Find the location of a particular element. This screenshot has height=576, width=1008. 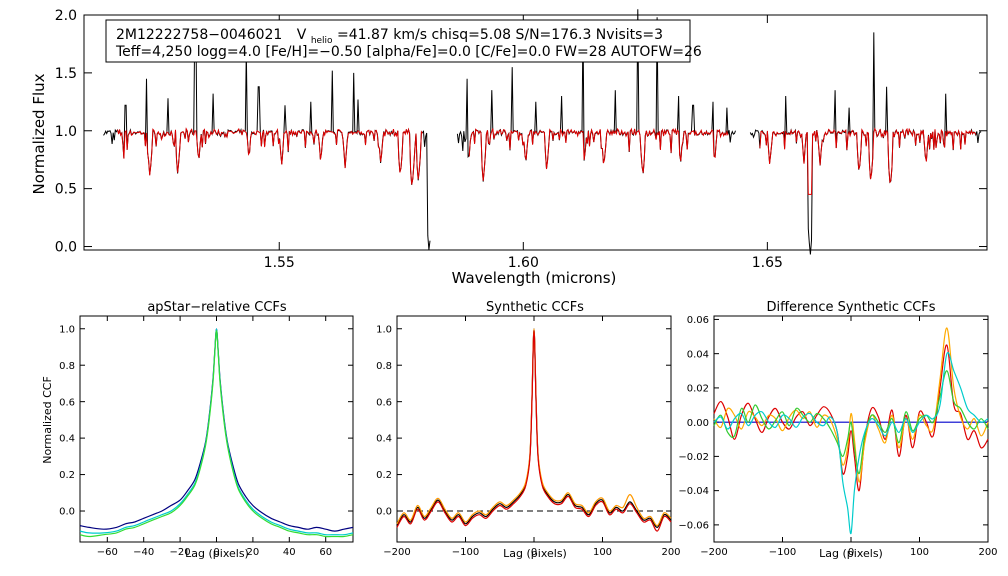

info-box-frame is located at coordinates (398, 41).